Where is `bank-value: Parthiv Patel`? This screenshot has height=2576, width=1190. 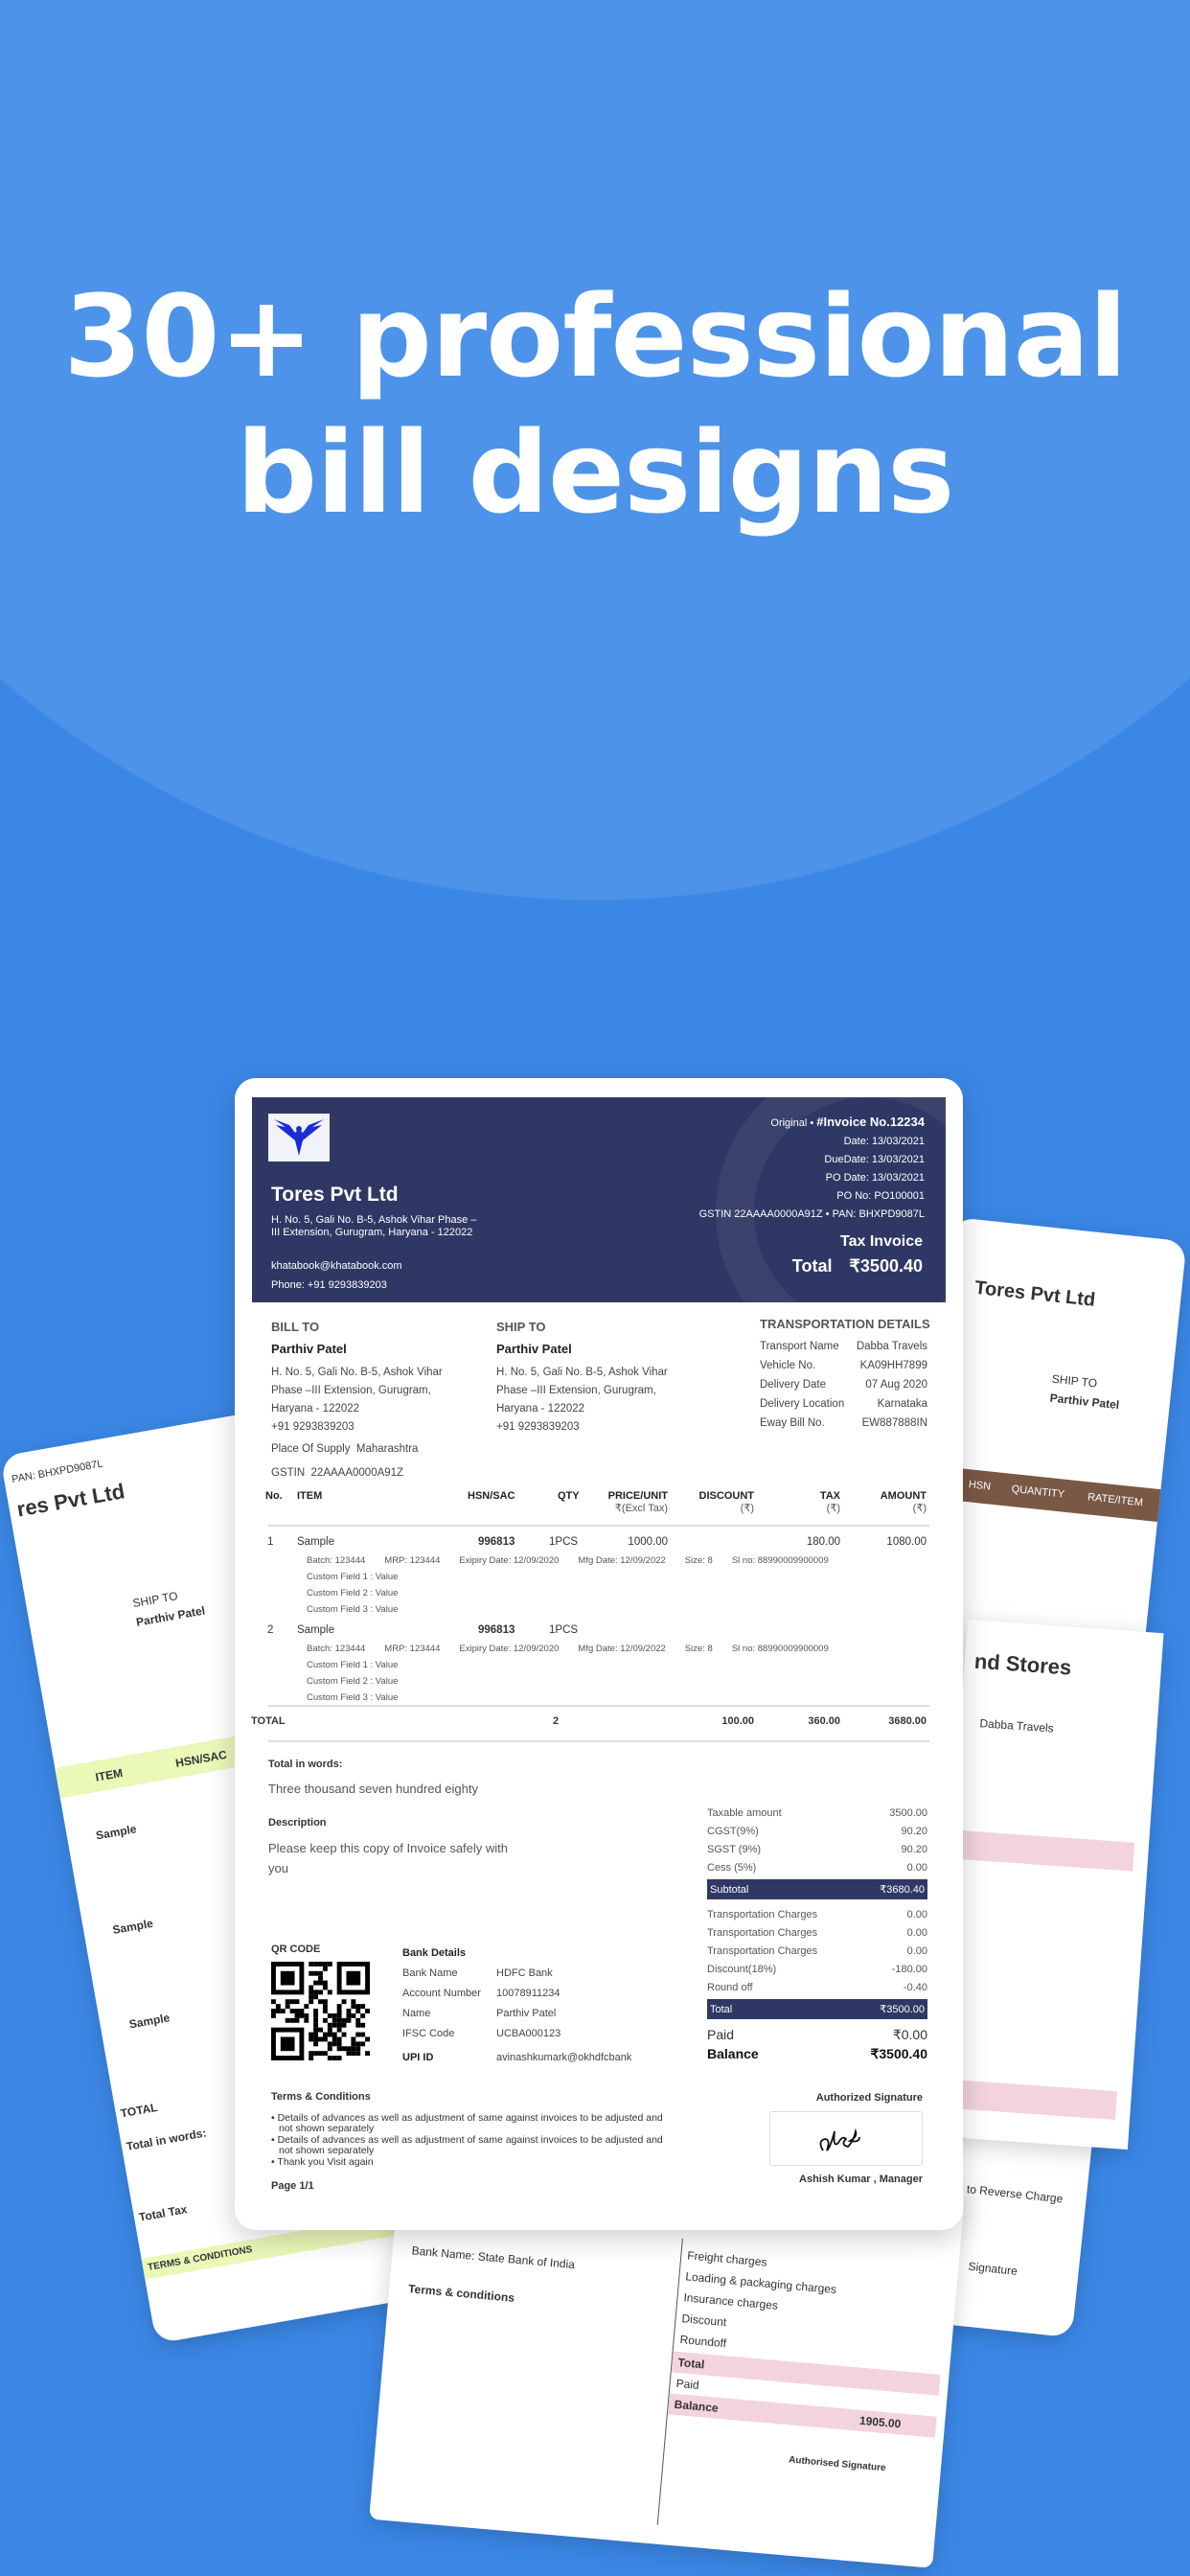 bank-value: Parthiv Patel is located at coordinates (527, 2013).